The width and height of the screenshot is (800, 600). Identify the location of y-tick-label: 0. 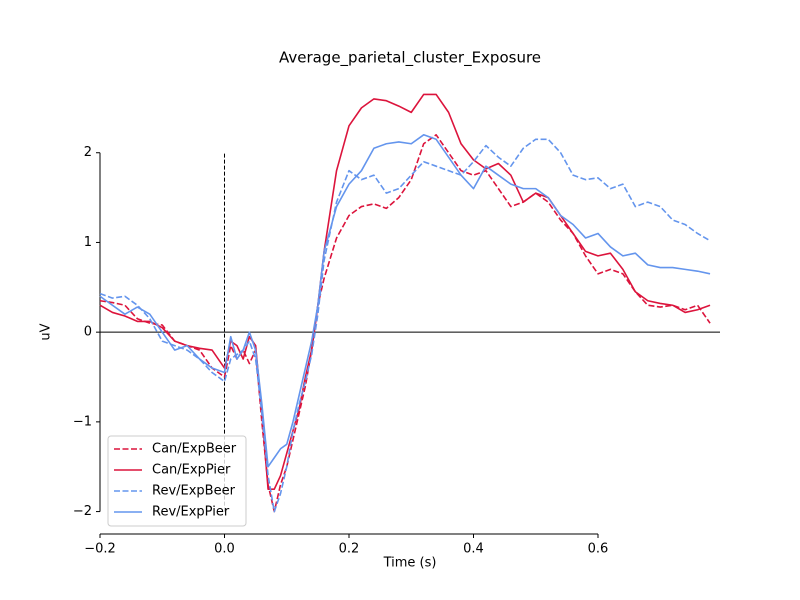
(88, 332).